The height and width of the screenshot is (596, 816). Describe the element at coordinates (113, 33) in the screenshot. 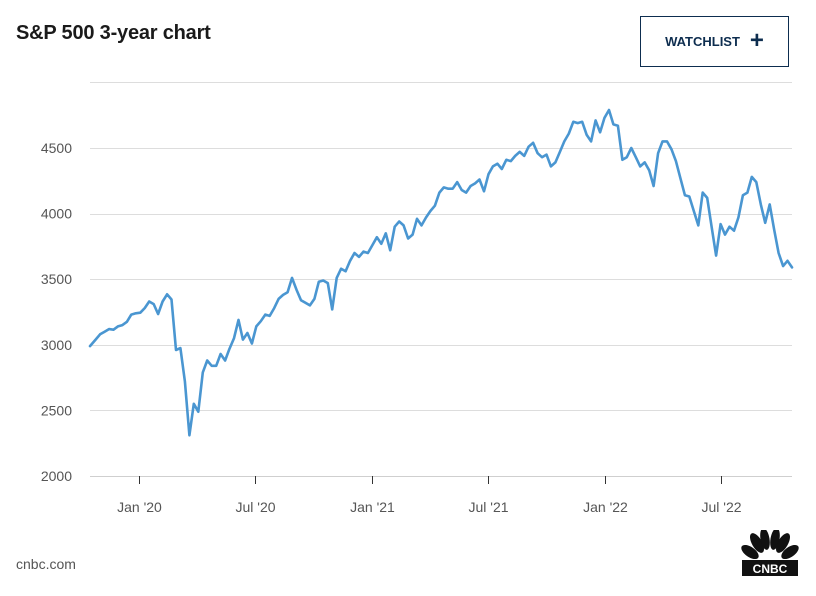

I see `page-title: S&P 500 3-year chart` at that location.